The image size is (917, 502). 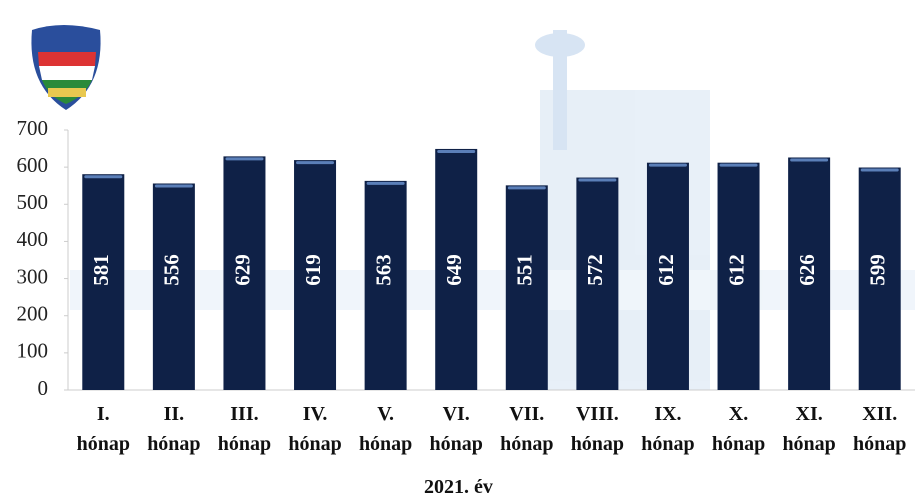 What do you see at coordinates (43, 388) in the screenshot?
I see `y-tick-label: 0` at bounding box center [43, 388].